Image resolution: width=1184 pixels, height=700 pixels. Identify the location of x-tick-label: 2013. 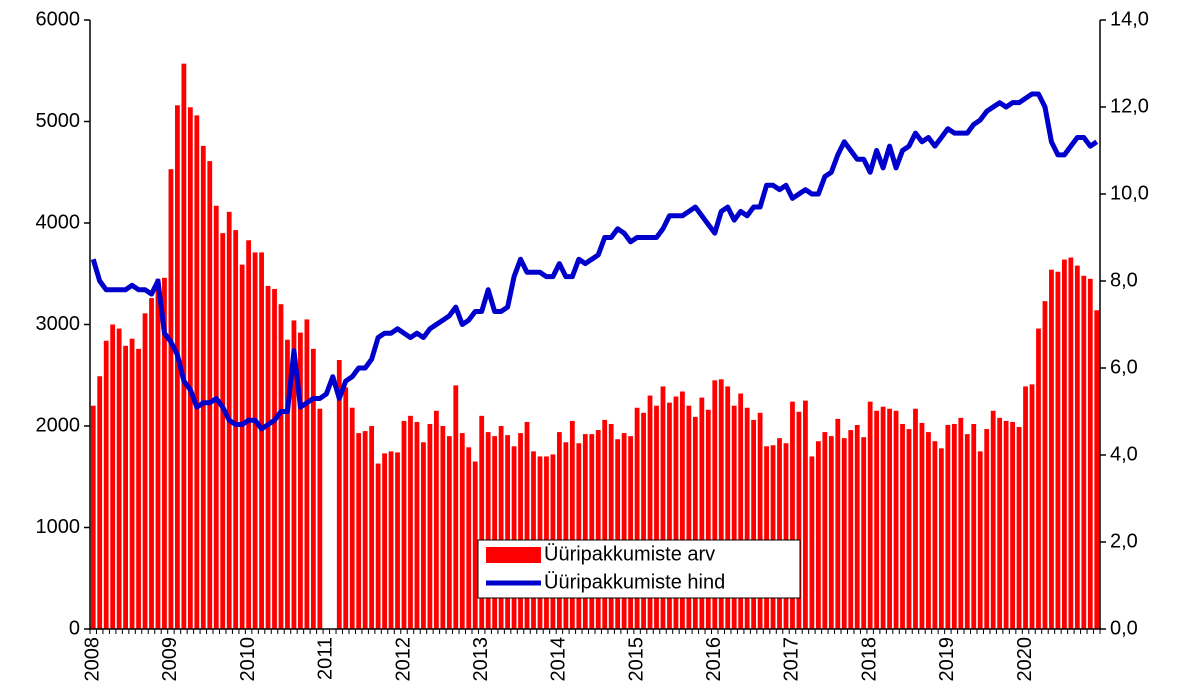
(481, 659).